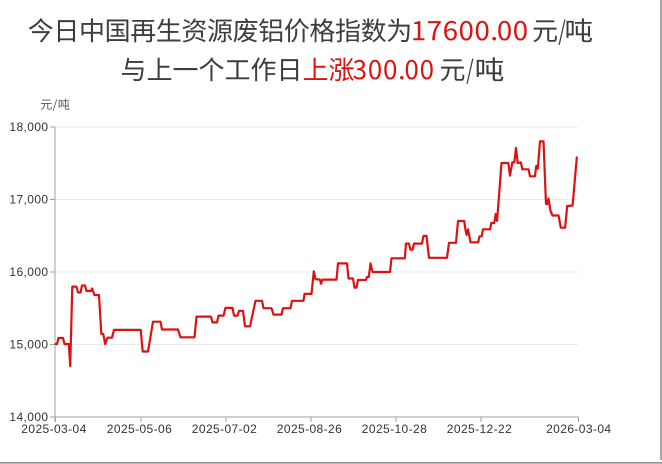  Describe the element at coordinates (28, 272) in the screenshot. I see `svg-text: 16,000` at that location.